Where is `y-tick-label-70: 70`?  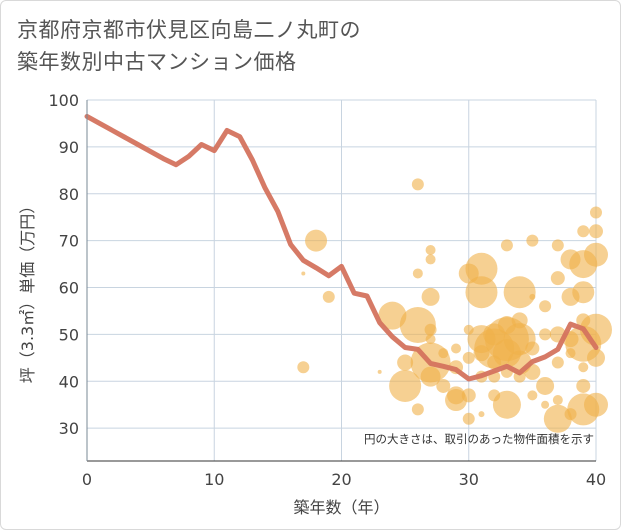
y-tick-label-70: 70 is located at coordinates (69, 241).